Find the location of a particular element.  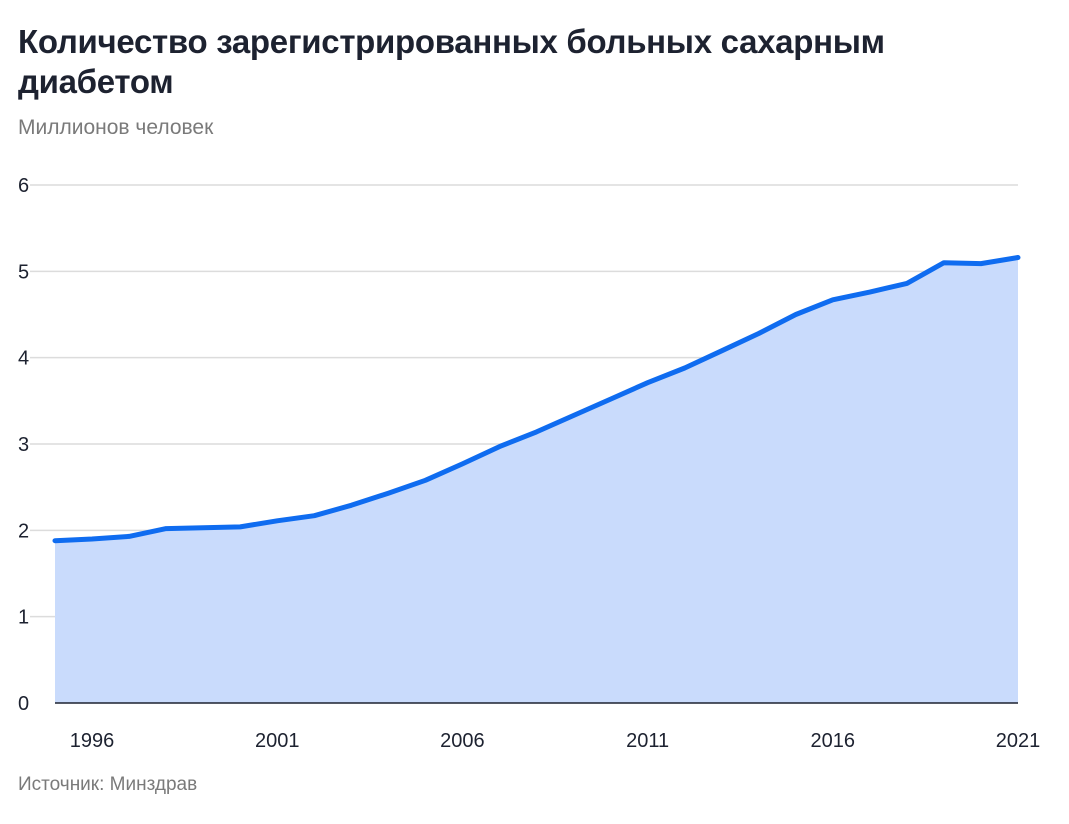

x-tick-label: 2011 is located at coordinates (647, 741).